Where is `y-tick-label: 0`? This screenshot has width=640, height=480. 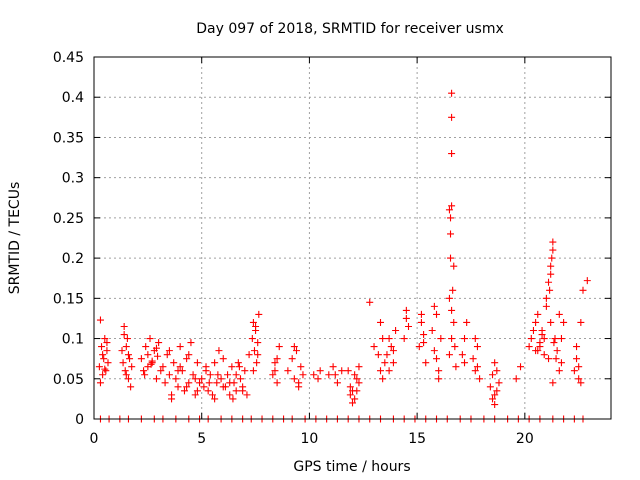 y-tick-label: 0 is located at coordinates (79, 420).